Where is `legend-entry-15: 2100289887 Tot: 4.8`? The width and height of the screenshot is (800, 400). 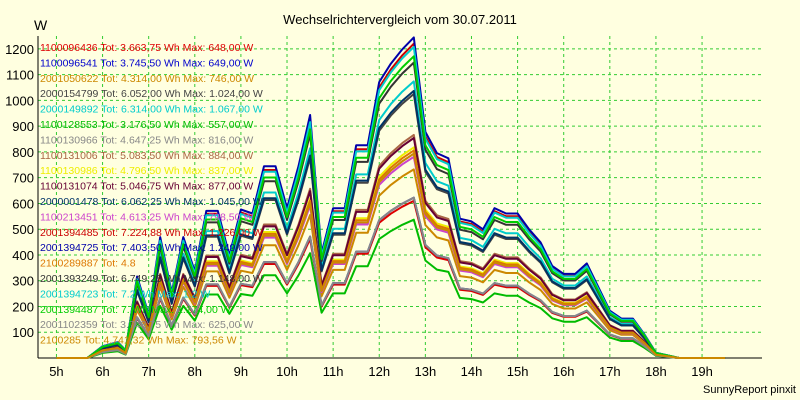
legend-entry-15: 2100289887 Tot: 4.8 is located at coordinates (88, 264).